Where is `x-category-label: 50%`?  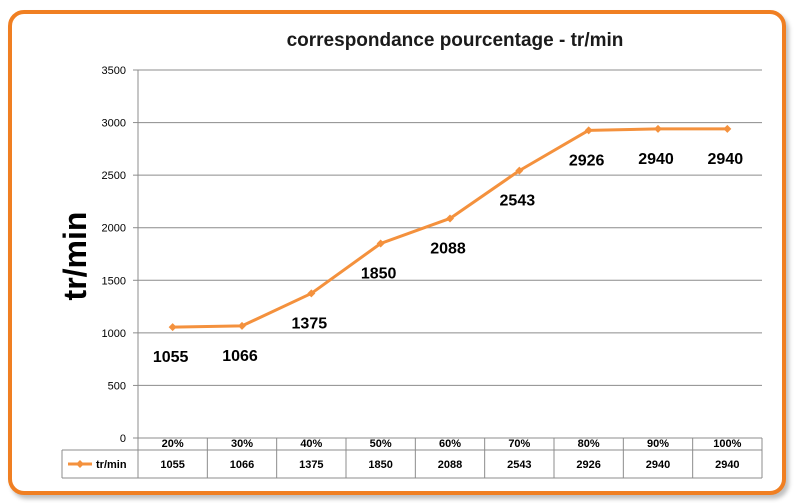 x-category-label: 50% is located at coordinates (381, 444).